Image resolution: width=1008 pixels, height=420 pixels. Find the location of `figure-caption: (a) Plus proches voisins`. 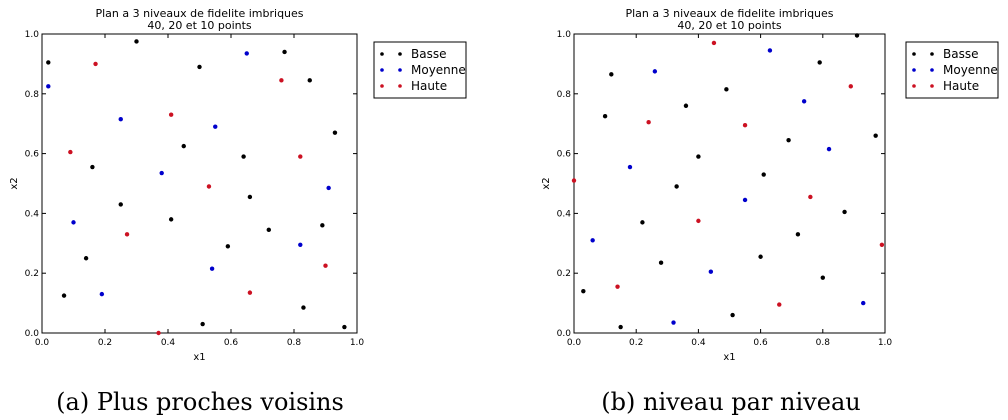

figure-caption: (a) Plus proches voisins is located at coordinates (200, 402).